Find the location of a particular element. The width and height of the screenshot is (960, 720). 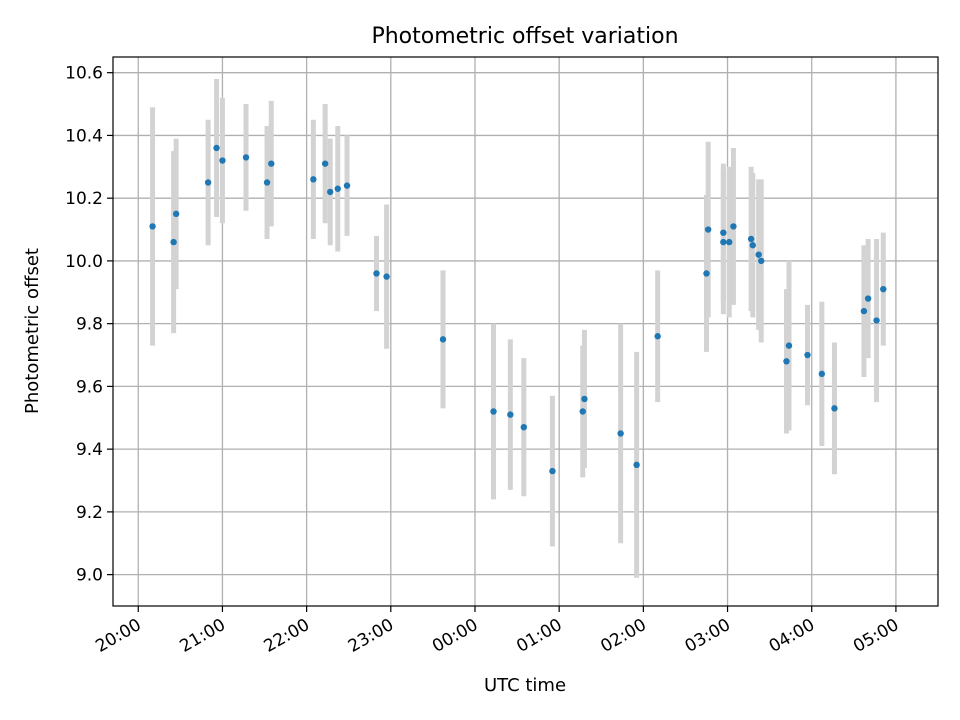

y-tick-label: 9.6 is located at coordinates (89, 387).